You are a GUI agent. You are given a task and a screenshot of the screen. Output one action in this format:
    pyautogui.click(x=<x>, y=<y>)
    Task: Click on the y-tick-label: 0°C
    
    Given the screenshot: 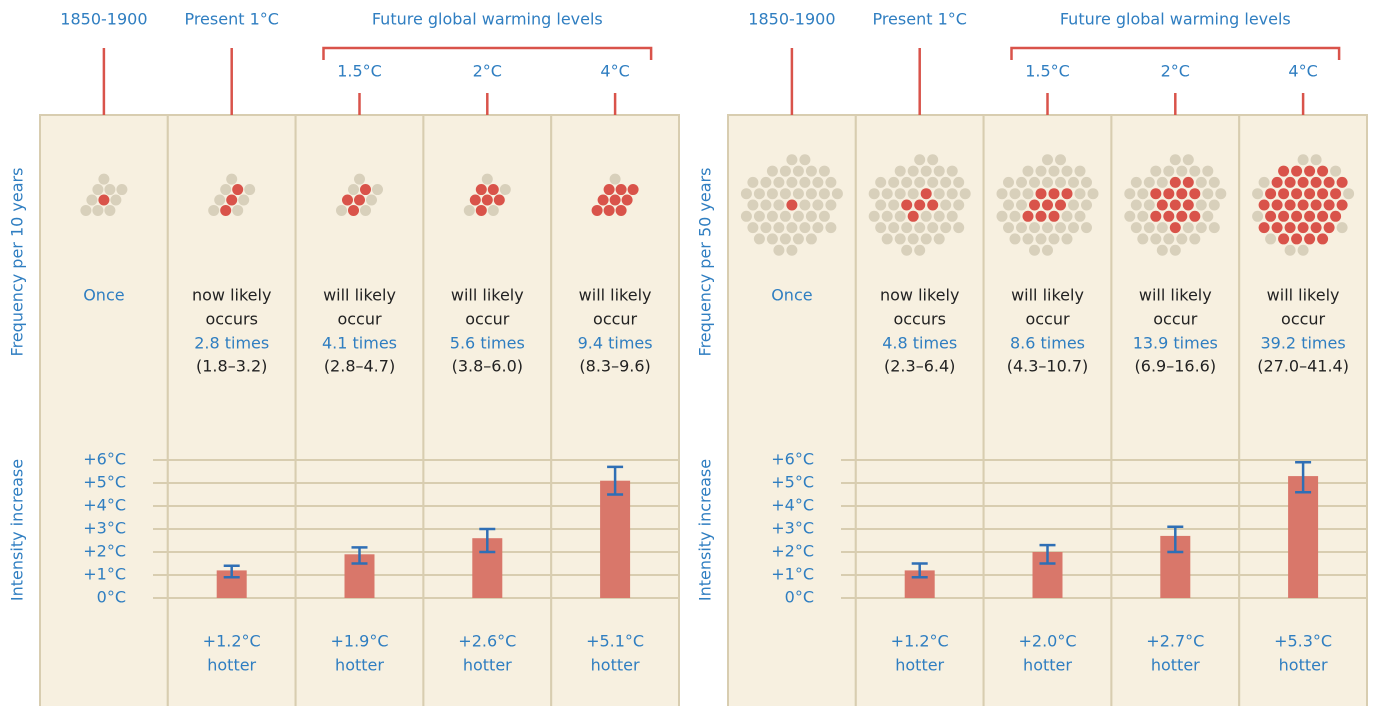 What is the action you would take?
    pyautogui.click(x=111, y=597)
    